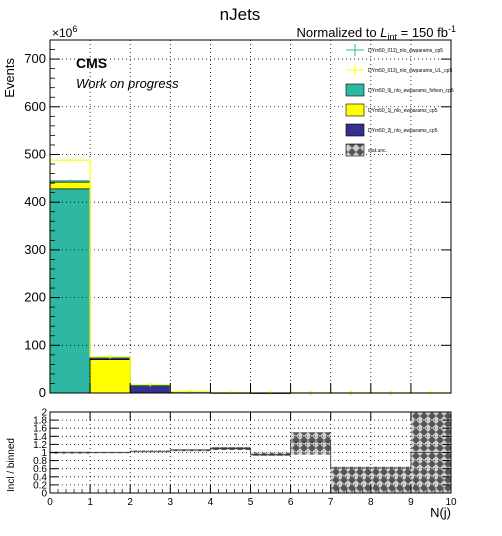 The width and height of the screenshot is (502, 536). I want to click on x-tick-label: 7, so click(331, 502).